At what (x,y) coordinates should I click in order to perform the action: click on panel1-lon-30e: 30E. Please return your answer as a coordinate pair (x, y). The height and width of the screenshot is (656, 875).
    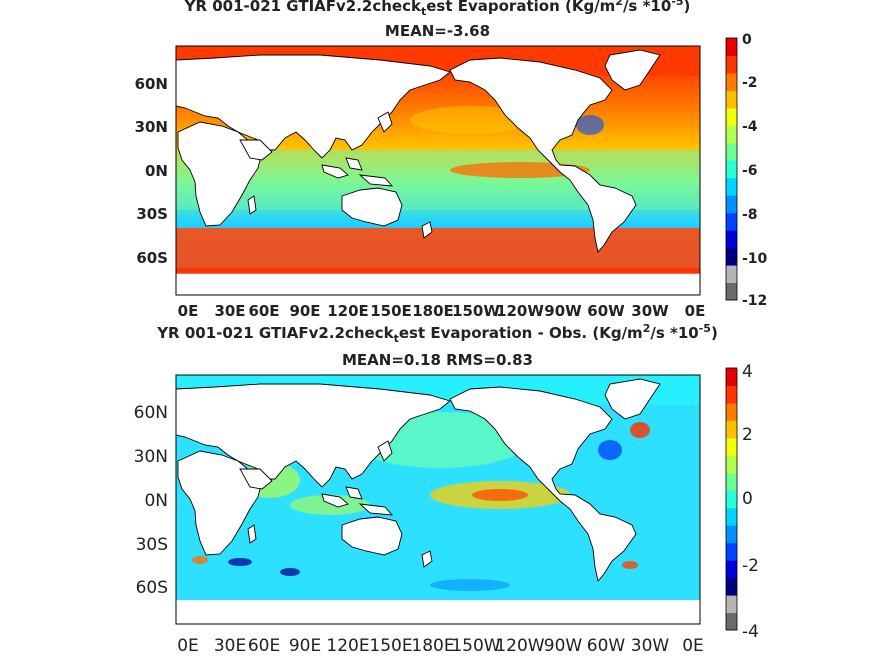
    Looking at the image, I should click on (229, 311).